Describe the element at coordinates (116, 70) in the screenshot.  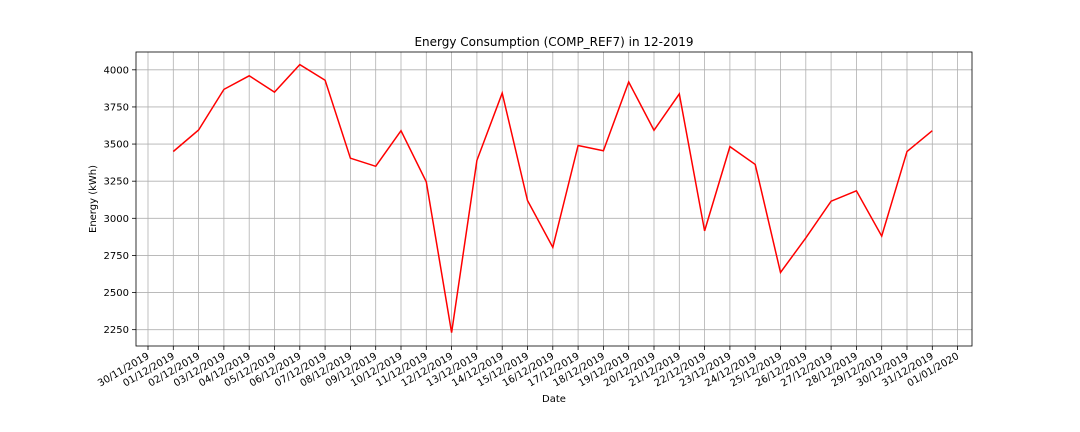
I see `y-tick-label: 4000` at that location.